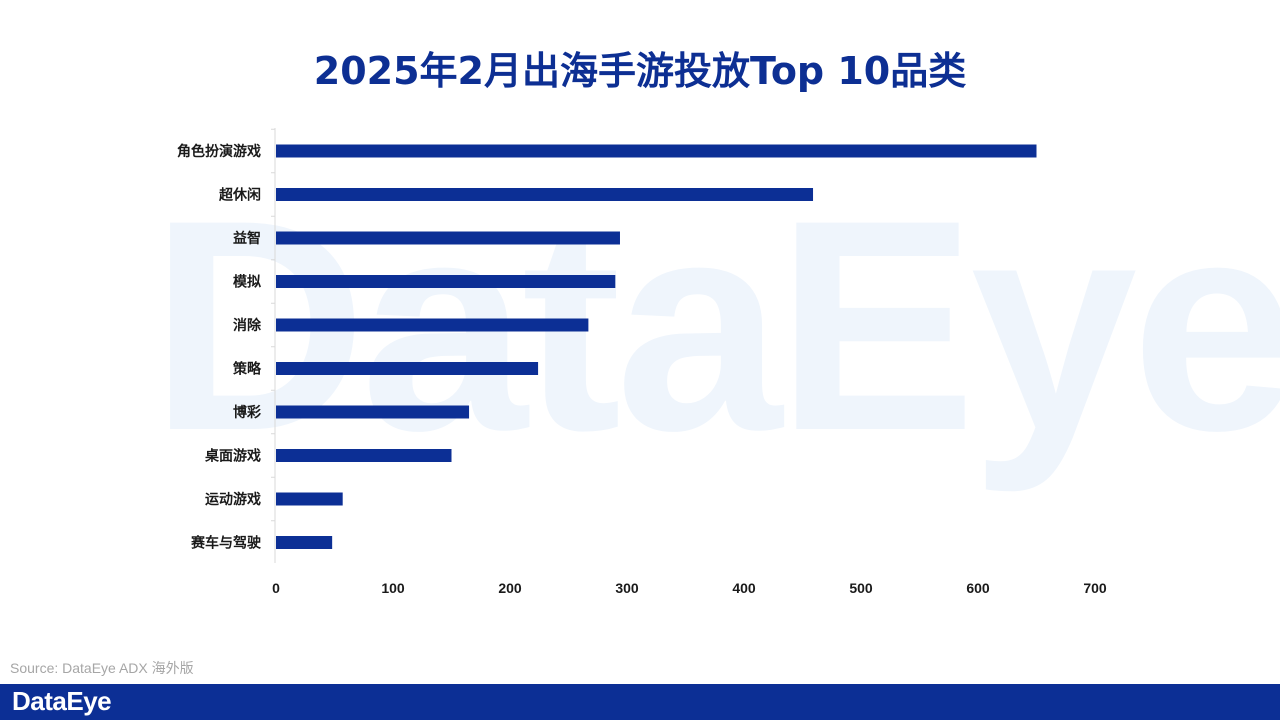 The width and height of the screenshot is (1280, 720). Describe the element at coordinates (239, 195) in the screenshot. I see `y-tick-label: 超休闲` at that location.